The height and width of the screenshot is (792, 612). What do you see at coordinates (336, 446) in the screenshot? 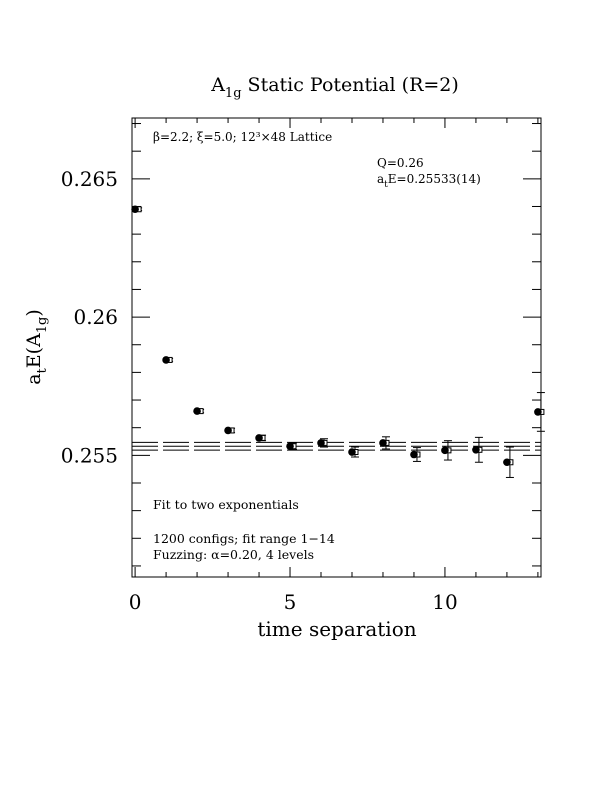
I see `fit-band` at bounding box center [336, 446].